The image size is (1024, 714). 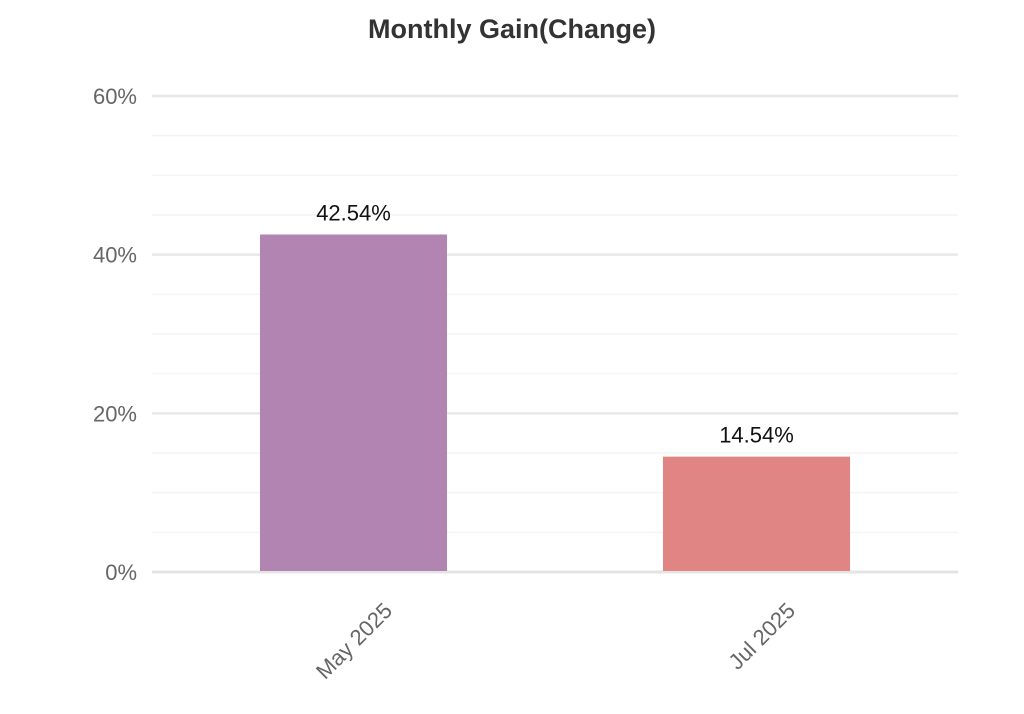 What do you see at coordinates (115, 255) in the screenshot?
I see `y-tick-label: 40%` at bounding box center [115, 255].